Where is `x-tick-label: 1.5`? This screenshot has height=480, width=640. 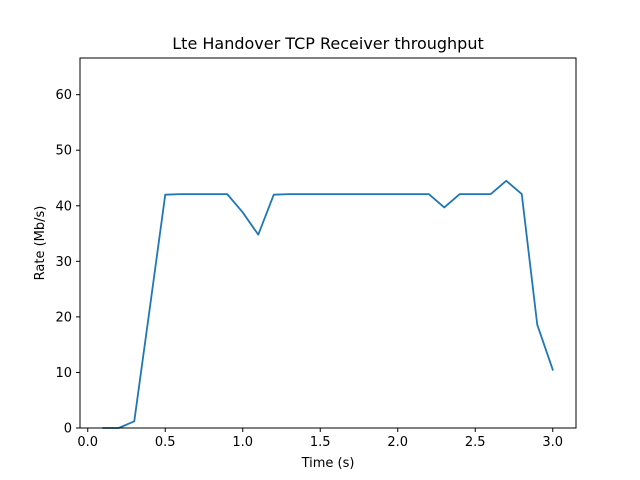 x-tick-label: 1.5 is located at coordinates (320, 442).